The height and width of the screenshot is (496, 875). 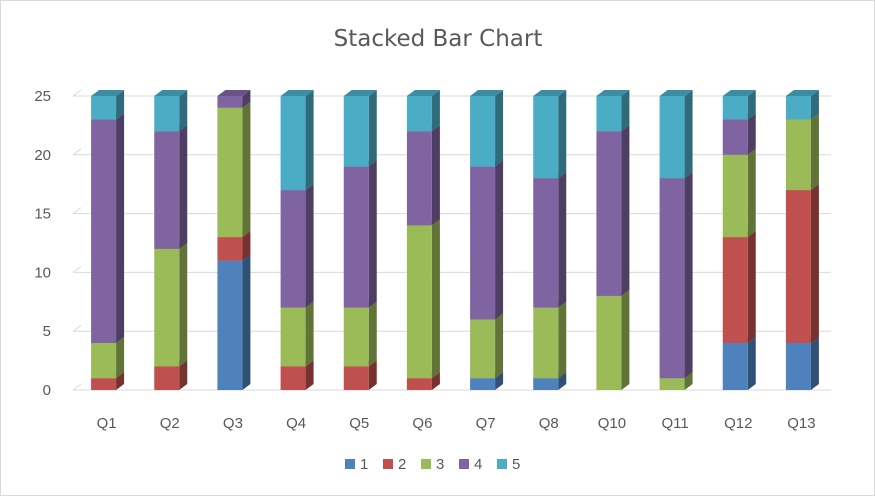 I want to click on x-tick-label: Q2, so click(x=170, y=423).